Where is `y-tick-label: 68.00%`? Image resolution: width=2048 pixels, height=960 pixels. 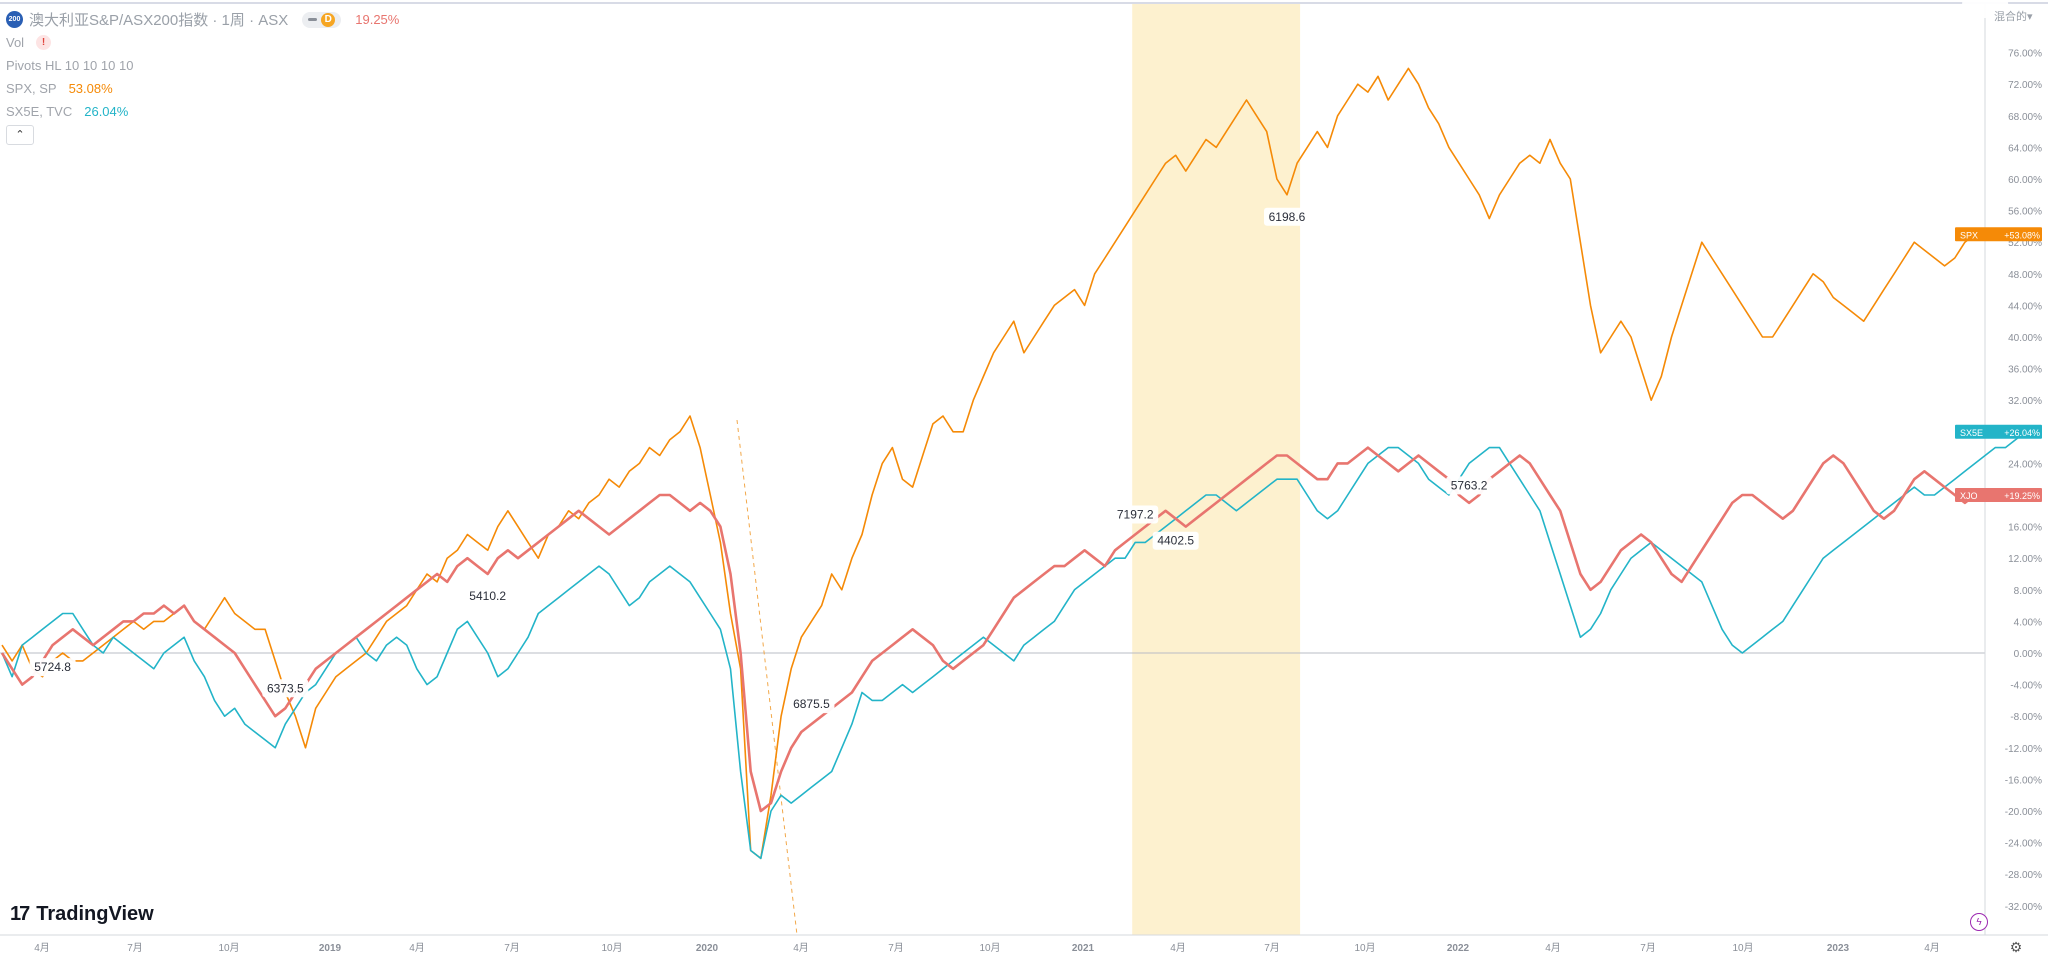
y-tick-label: 68.00% is located at coordinates (2025, 117).